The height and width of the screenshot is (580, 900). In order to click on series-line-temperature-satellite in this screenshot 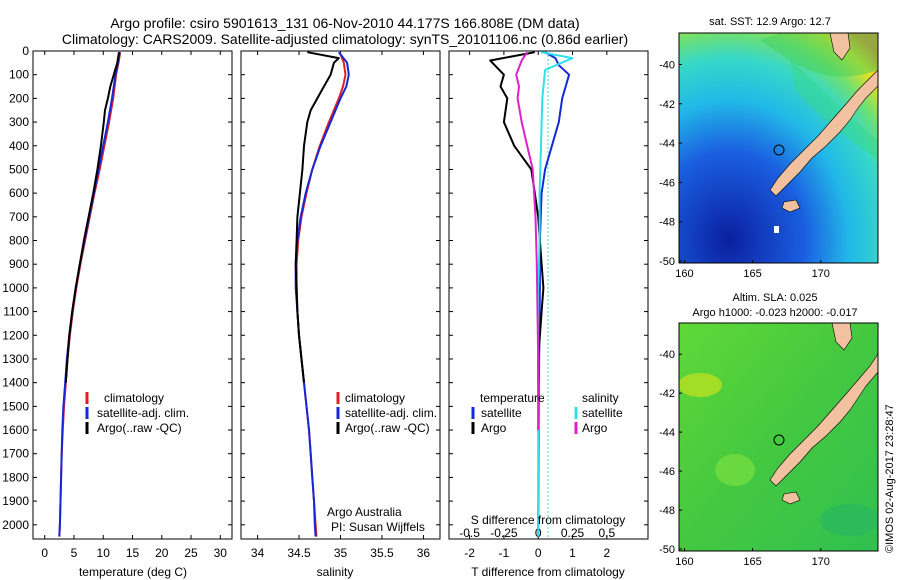, I will do `click(554, 294)`.